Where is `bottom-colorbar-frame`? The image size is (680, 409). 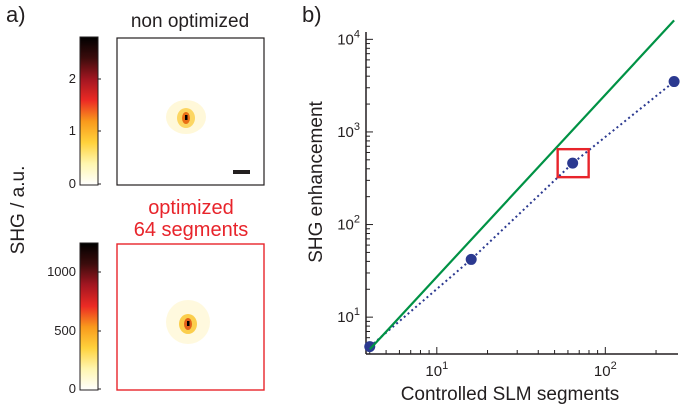 bottom-colorbar-frame is located at coordinates (89, 316).